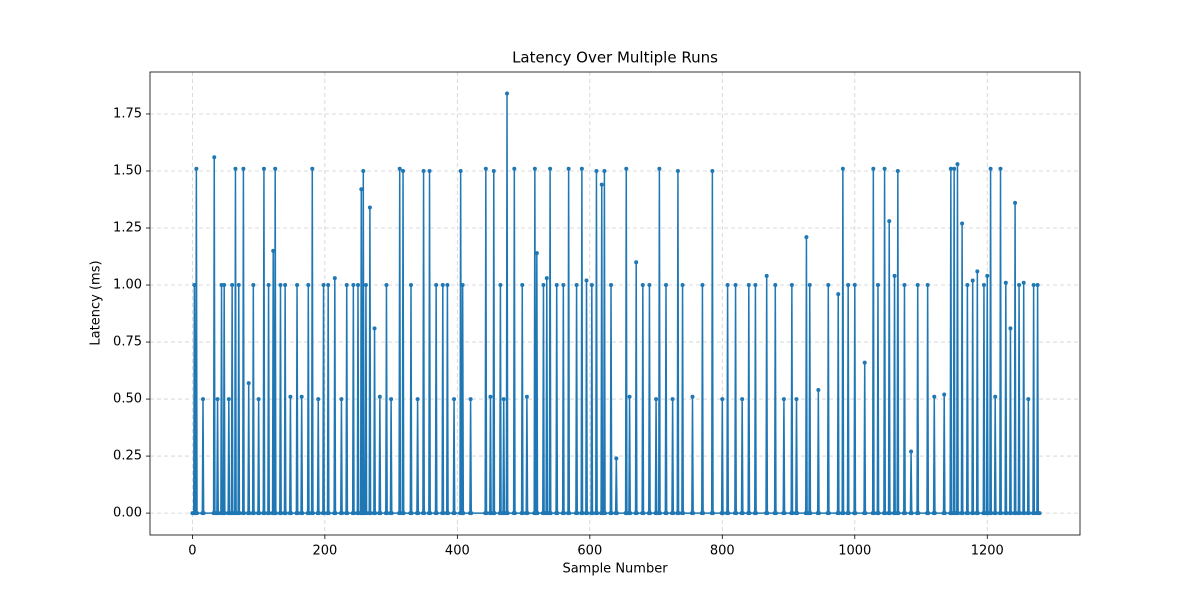 This screenshot has height=600, width=1200. Describe the element at coordinates (854, 551) in the screenshot. I see `x-tick-label: 1000` at that location.